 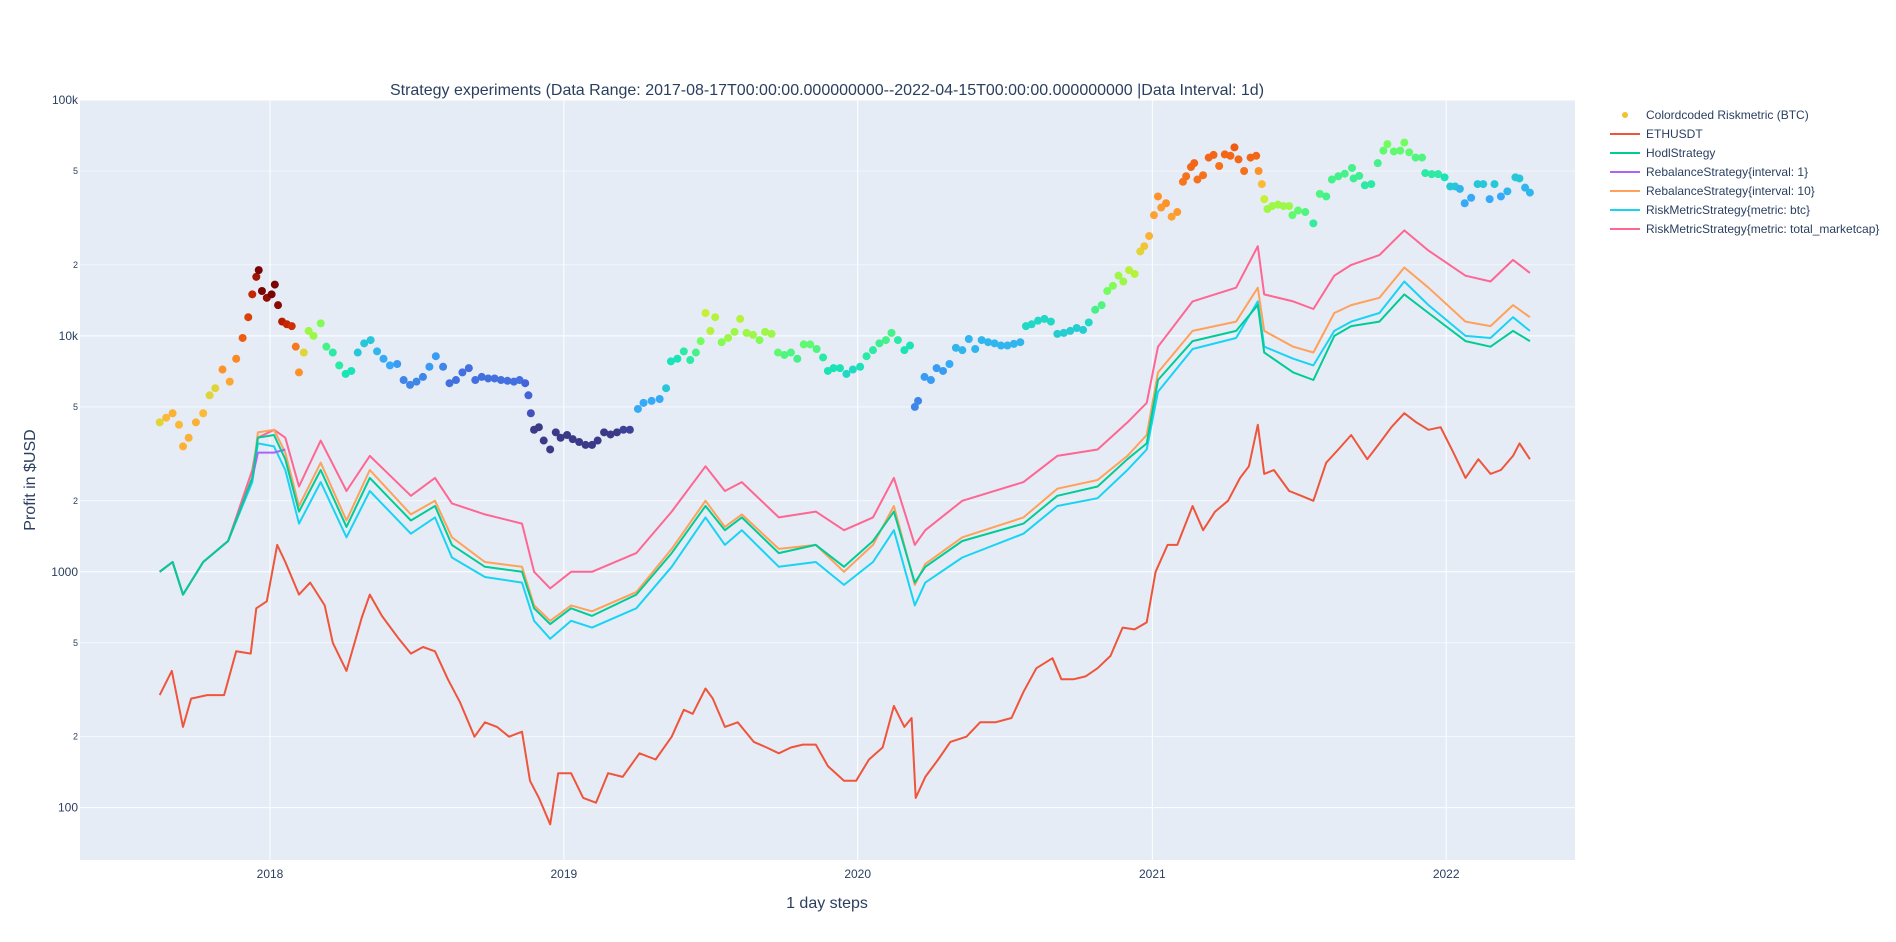 What do you see at coordinates (1710, 210) in the screenshot?
I see `legend-item-riskmetricstrategy-metric-btc: RiskMetricStrategy{metric: btc}` at bounding box center [1710, 210].